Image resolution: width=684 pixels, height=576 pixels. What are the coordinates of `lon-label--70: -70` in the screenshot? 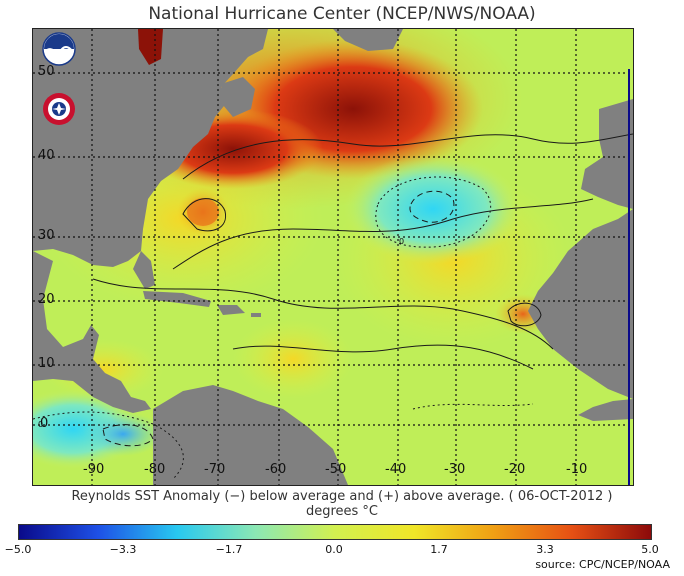 It's located at (215, 469).